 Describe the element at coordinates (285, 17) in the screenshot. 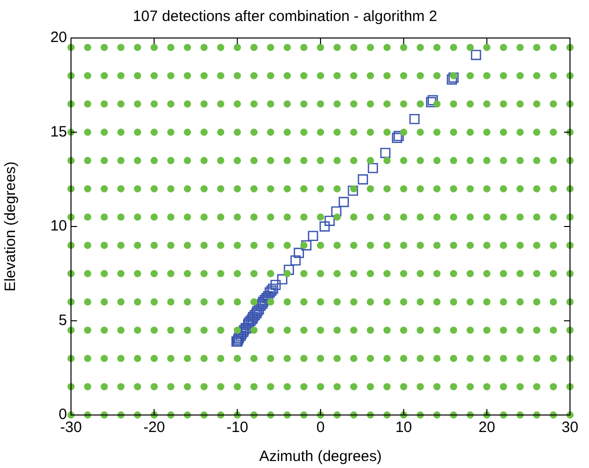

I see `chart-title: 107 detections after combination - algorithm 2` at that location.